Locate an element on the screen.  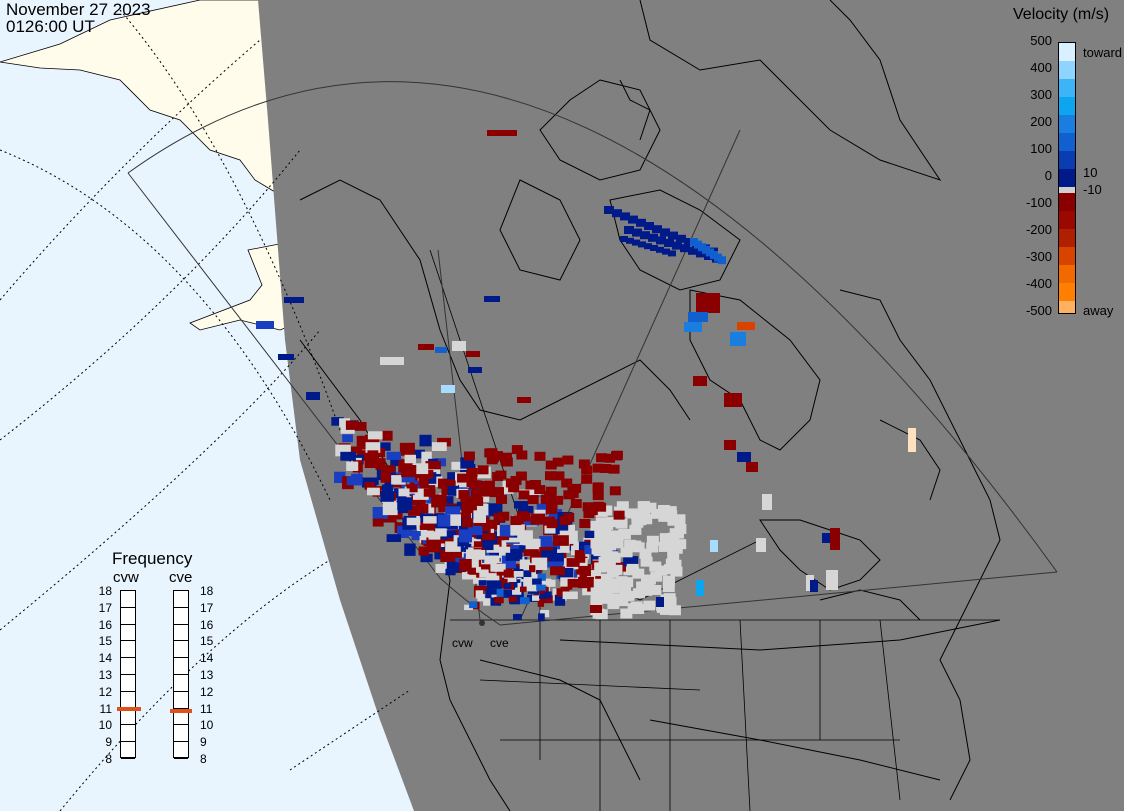
frequency-tick: 8 is located at coordinates (108, 759).